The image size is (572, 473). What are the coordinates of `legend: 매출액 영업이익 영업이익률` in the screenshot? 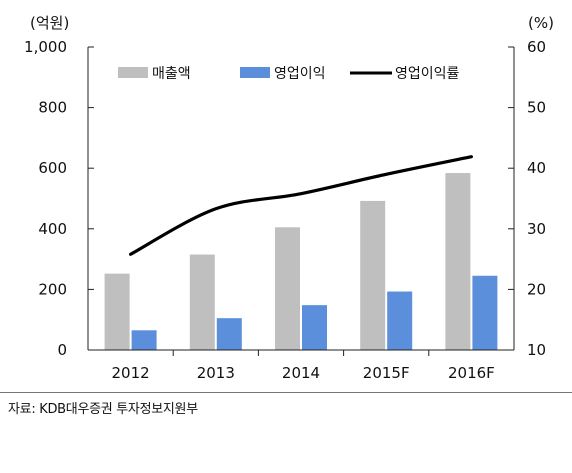 It's located at (289, 74).